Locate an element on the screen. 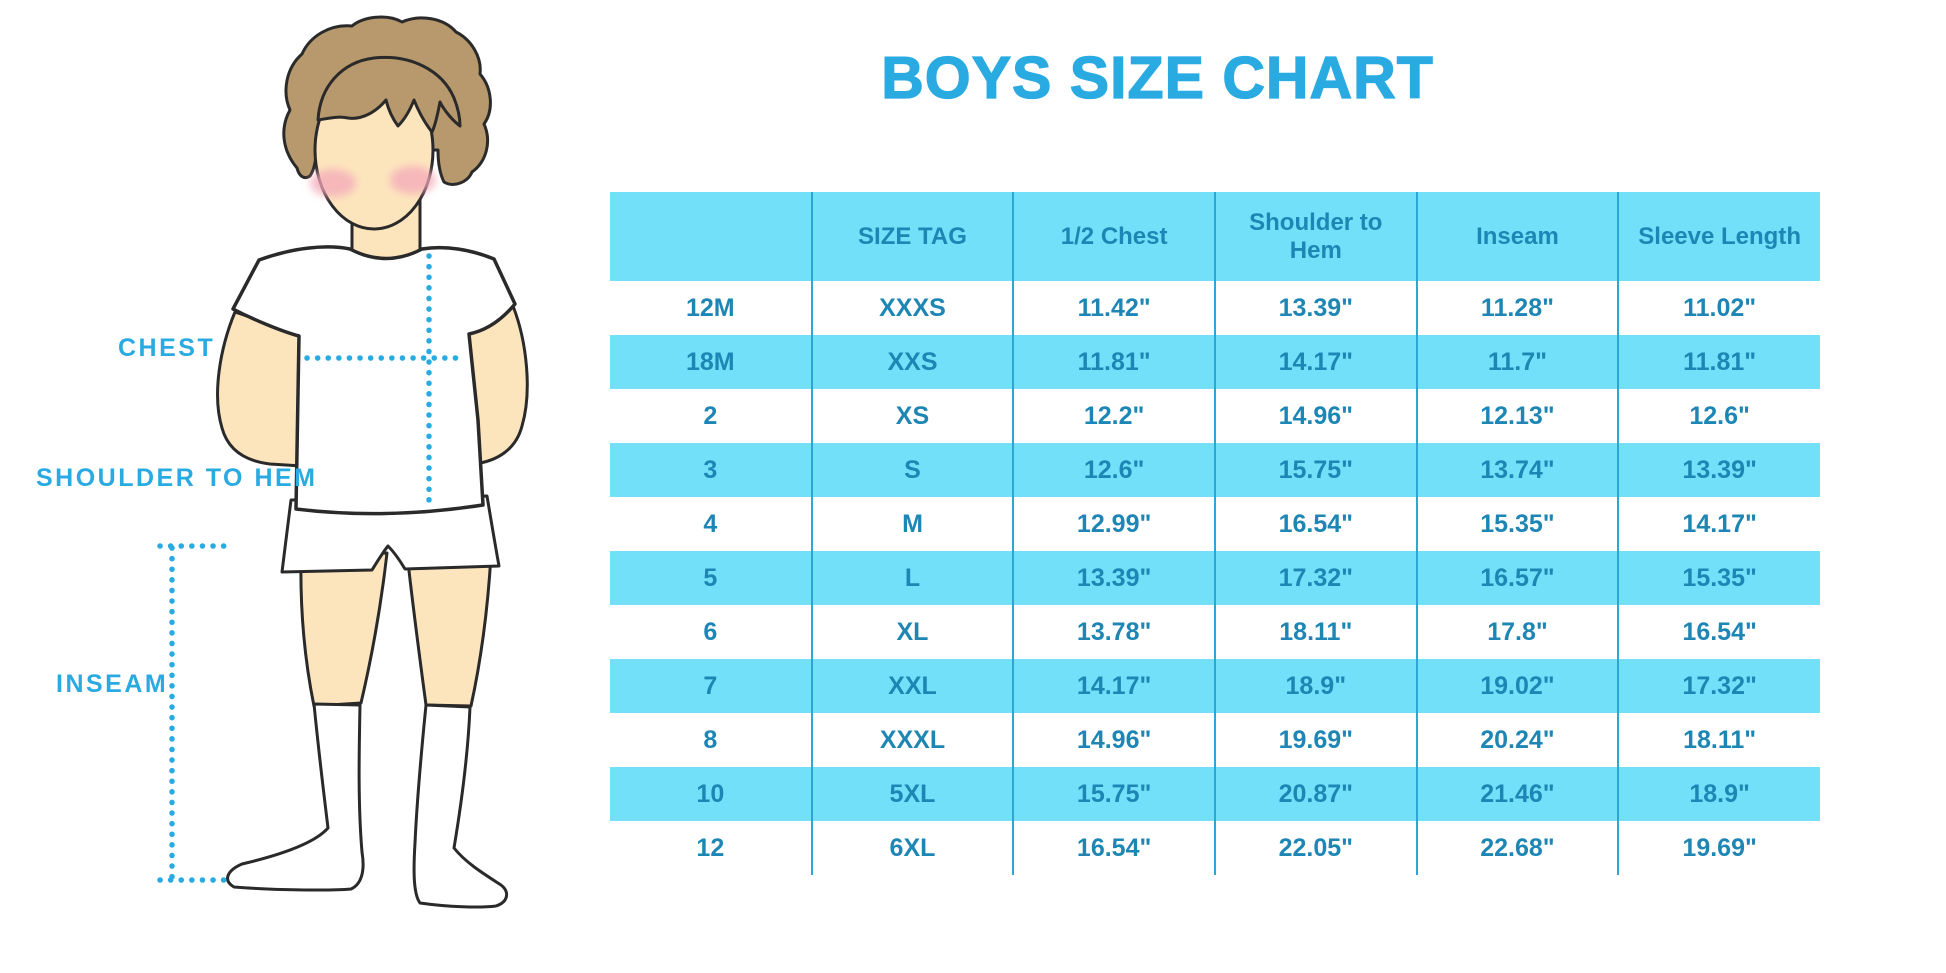 This screenshot has height=973, width=1946. table-row: 12M XXXS 11.42" 13.39" 11.28" 11.02" is located at coordinates (1215, 308).